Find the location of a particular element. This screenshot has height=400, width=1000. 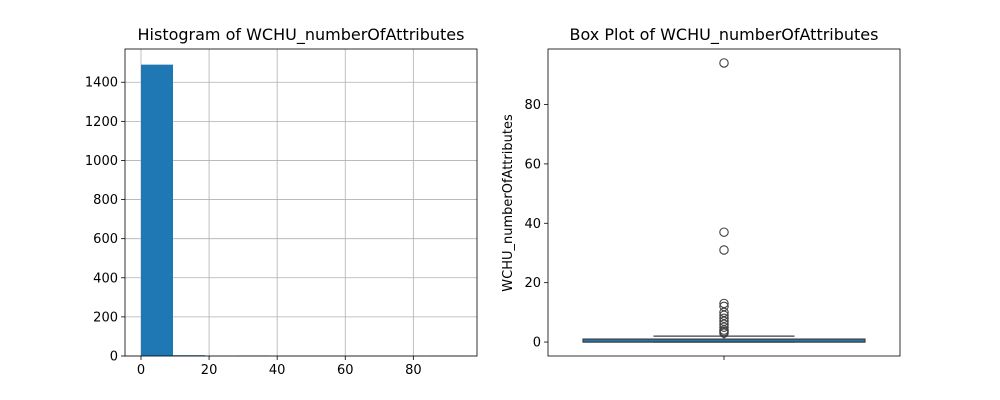

boxplot-y-tick-label: 0 is located at coordinates (537, 343).